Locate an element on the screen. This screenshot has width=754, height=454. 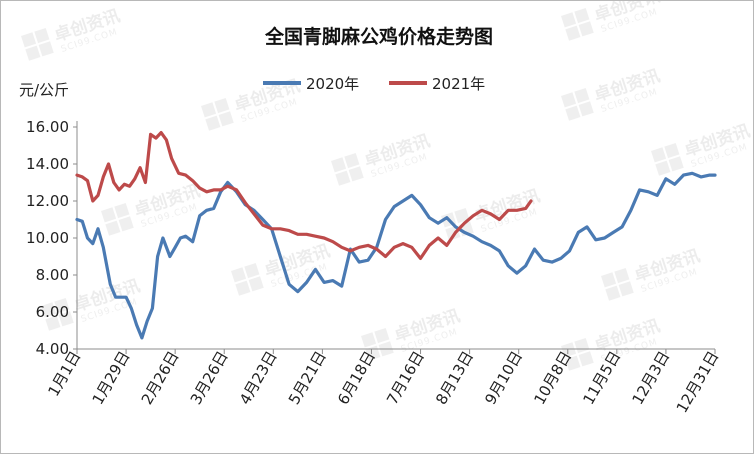
y-tick-label: 16.00 is located at coordinates (47, 127).